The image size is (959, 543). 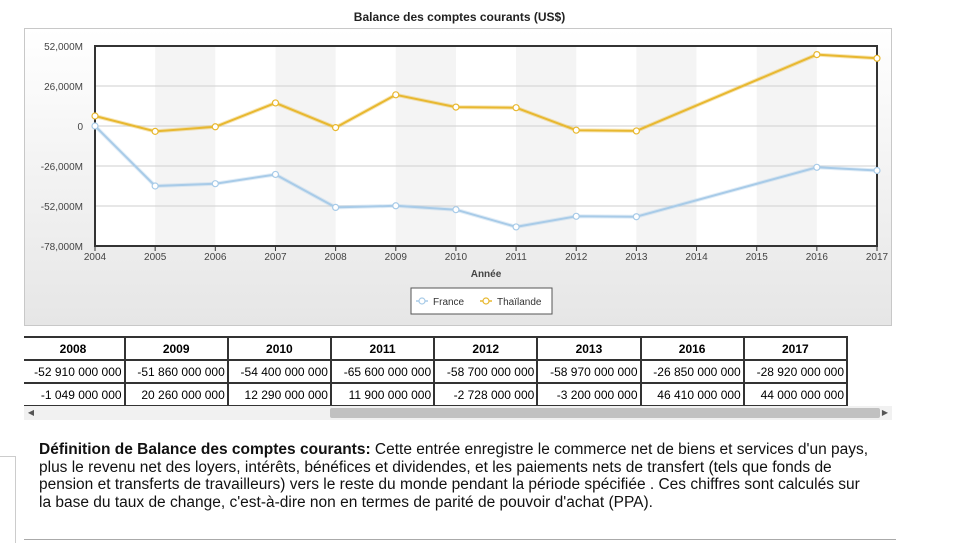 What do you see at coordinates (275, 257) in the screenshot?
I see `x-tick-label: 2007` at bounding box center [275, 257].